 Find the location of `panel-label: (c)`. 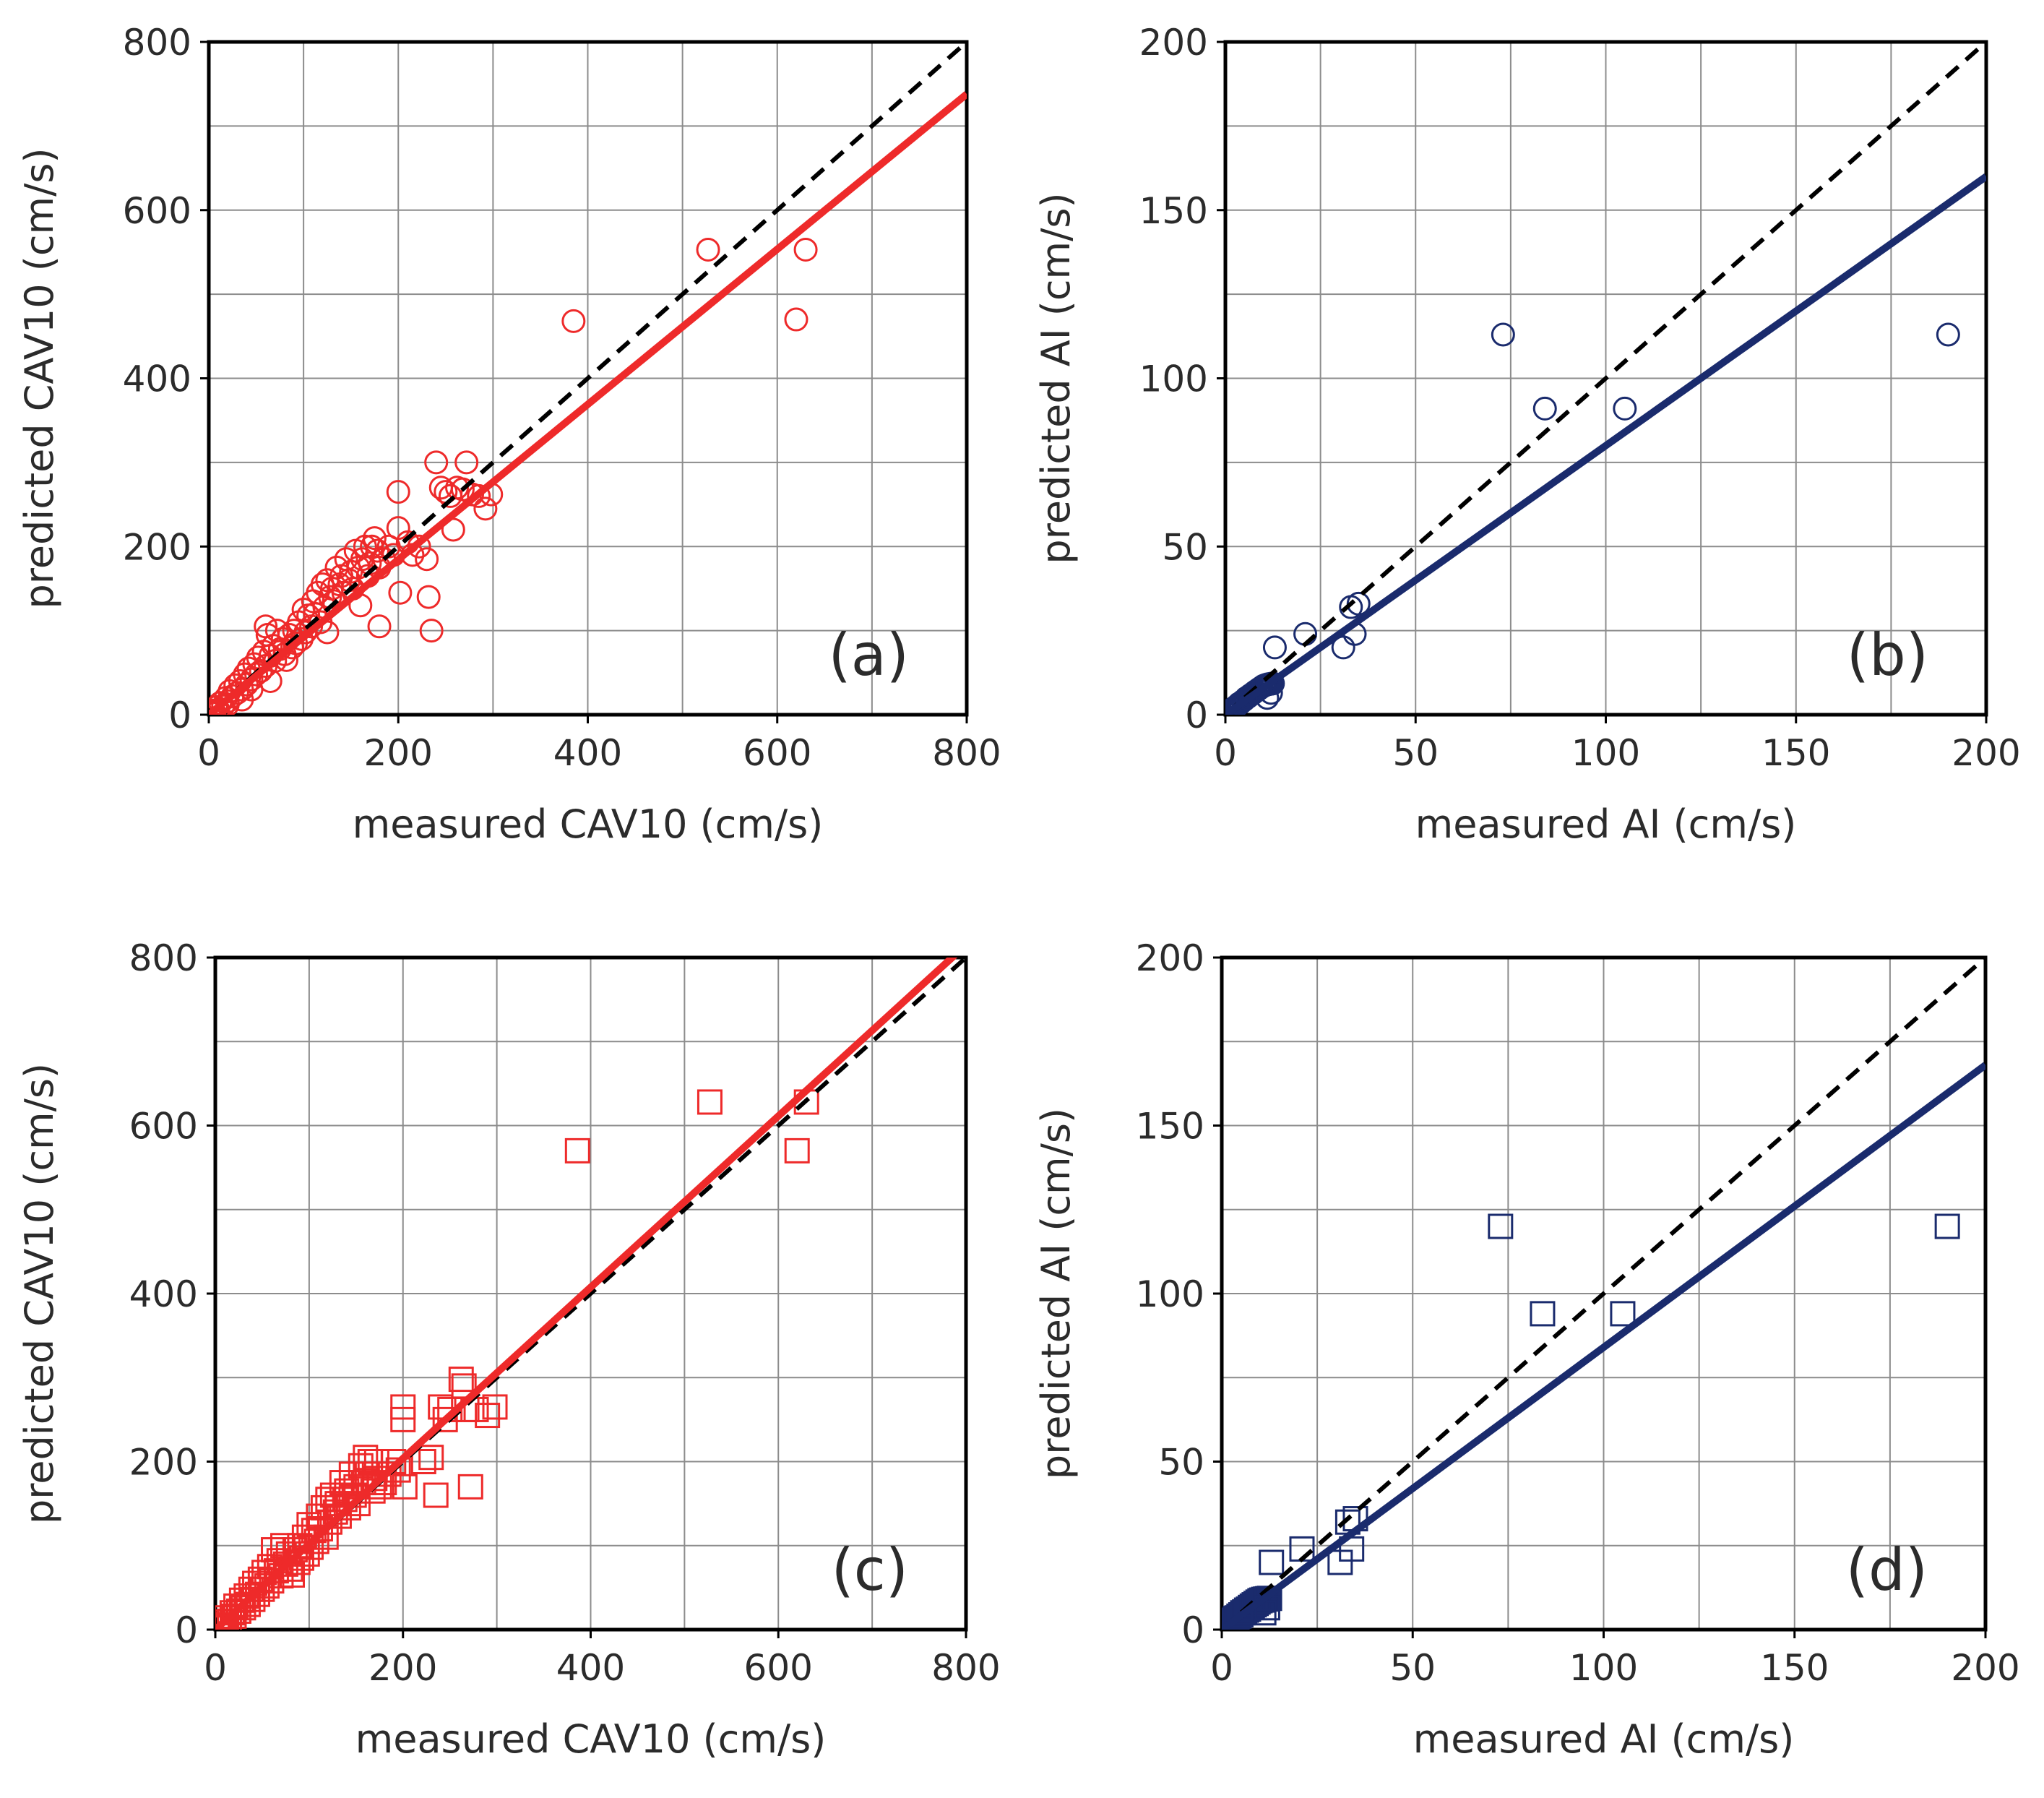

panel-label: (c) is located at coordinates (870, 1570).